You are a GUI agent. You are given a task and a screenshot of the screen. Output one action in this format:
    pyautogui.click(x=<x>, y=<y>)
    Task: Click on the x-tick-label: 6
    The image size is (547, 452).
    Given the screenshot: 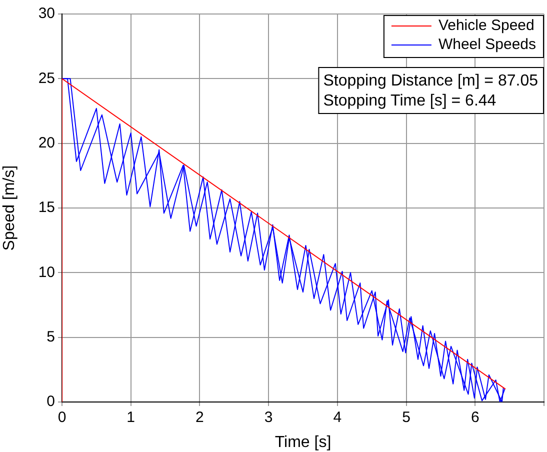 What is the action you would take?
    pyautogui.click(x=475, y=417)
    